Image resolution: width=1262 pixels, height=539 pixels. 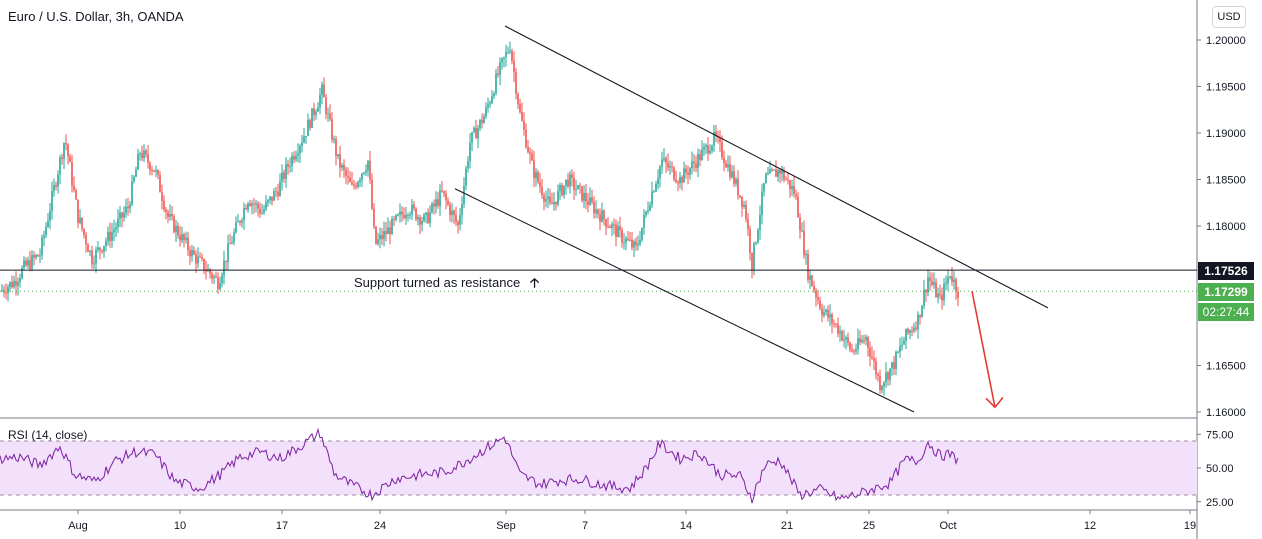 What do you see at coordinates (1226, 181) in the screenshot?
I see `price-tick-label: 1.18500` at bounding box center [1226, 181].